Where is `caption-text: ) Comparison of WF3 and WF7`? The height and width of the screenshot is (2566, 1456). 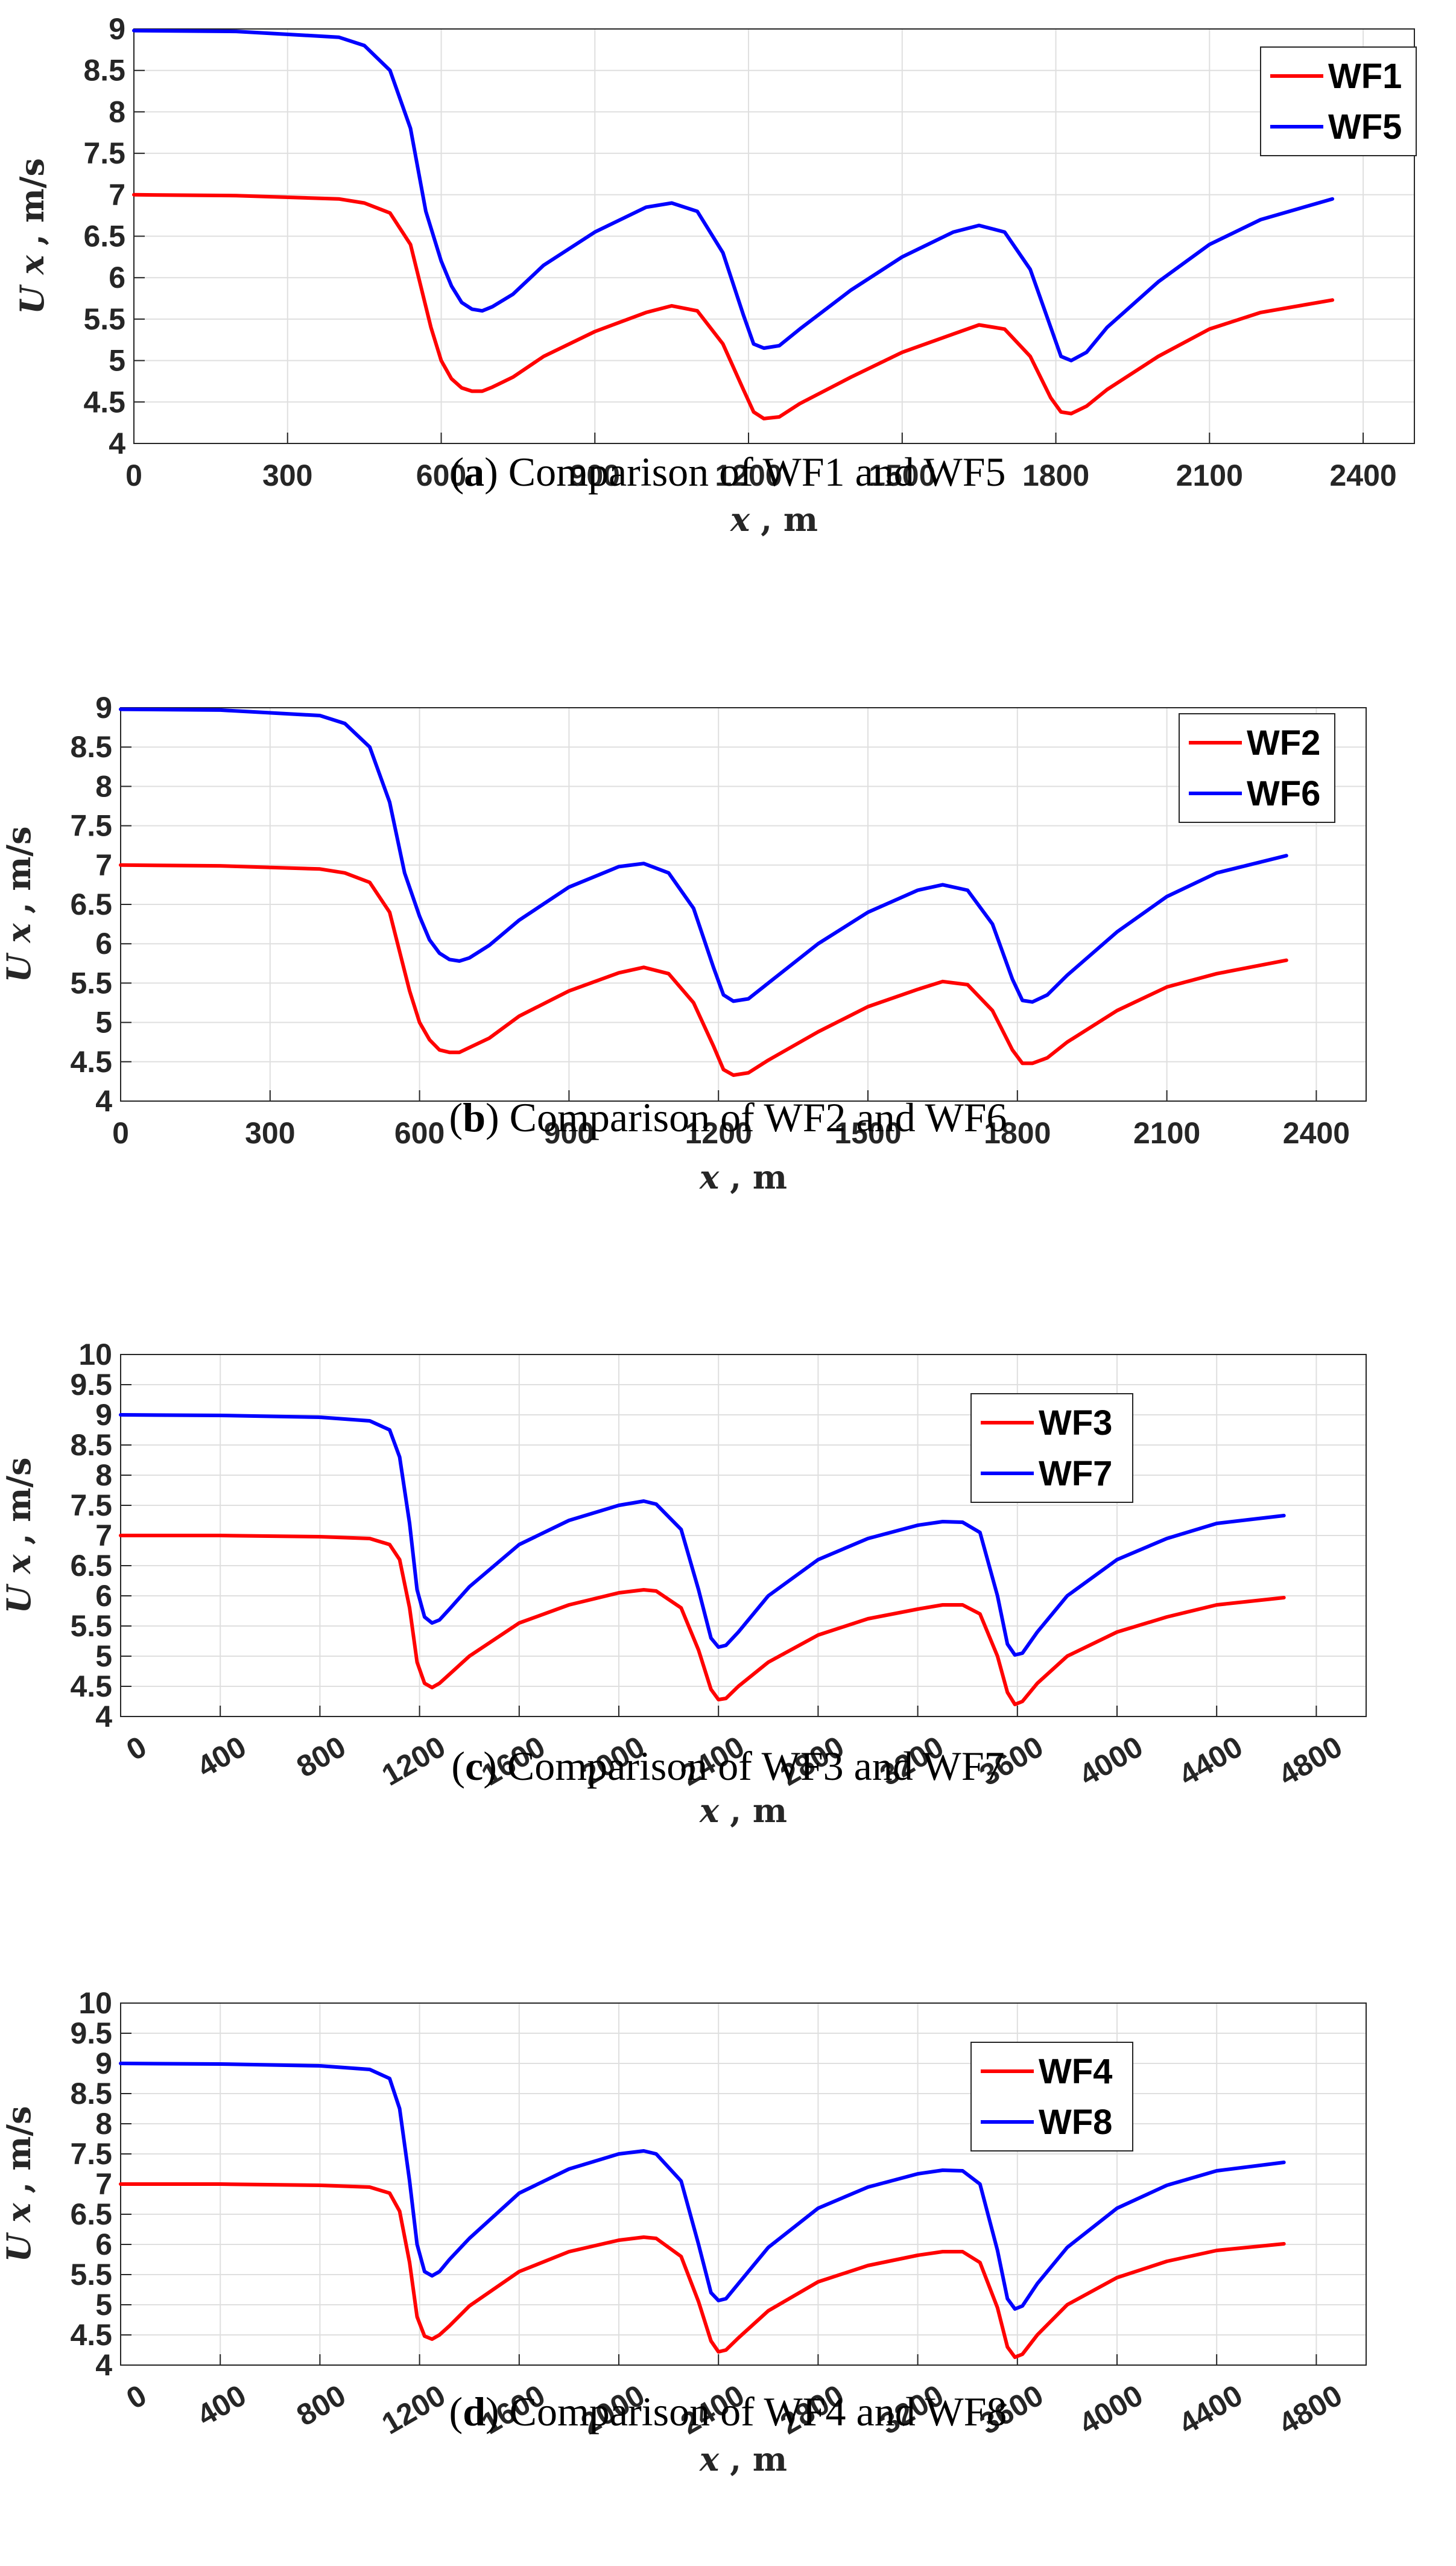
caption-text: ) Comparison of WF3 and WF7 is located at coordinates (743, 1766).